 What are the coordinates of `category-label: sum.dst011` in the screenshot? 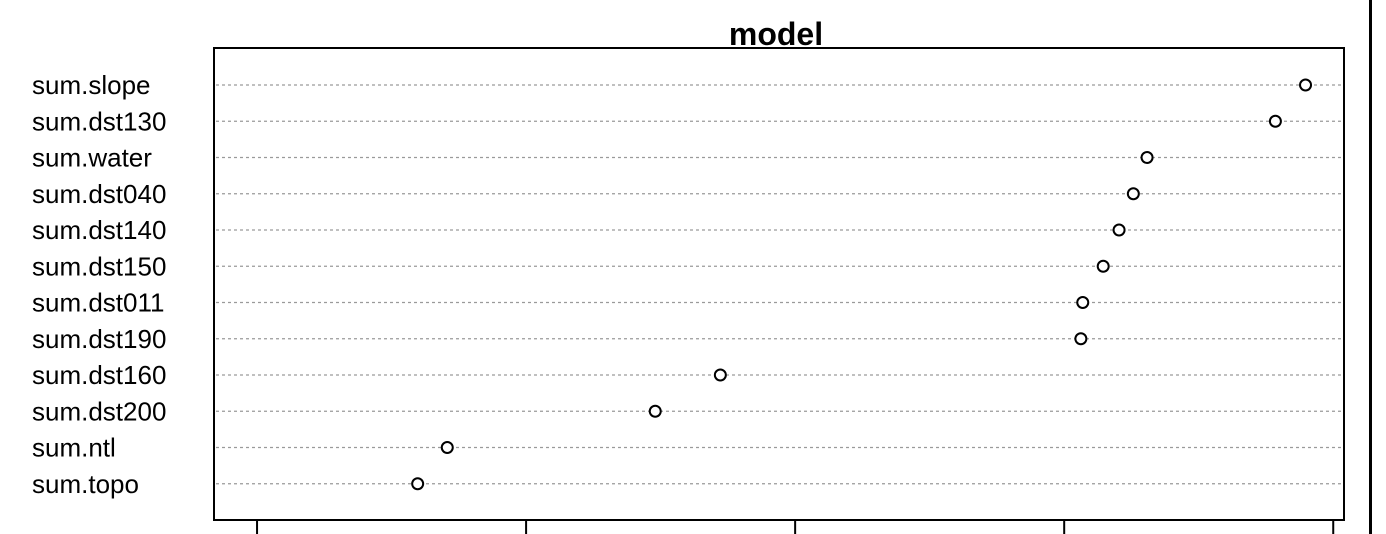 It's located at (98, 303).